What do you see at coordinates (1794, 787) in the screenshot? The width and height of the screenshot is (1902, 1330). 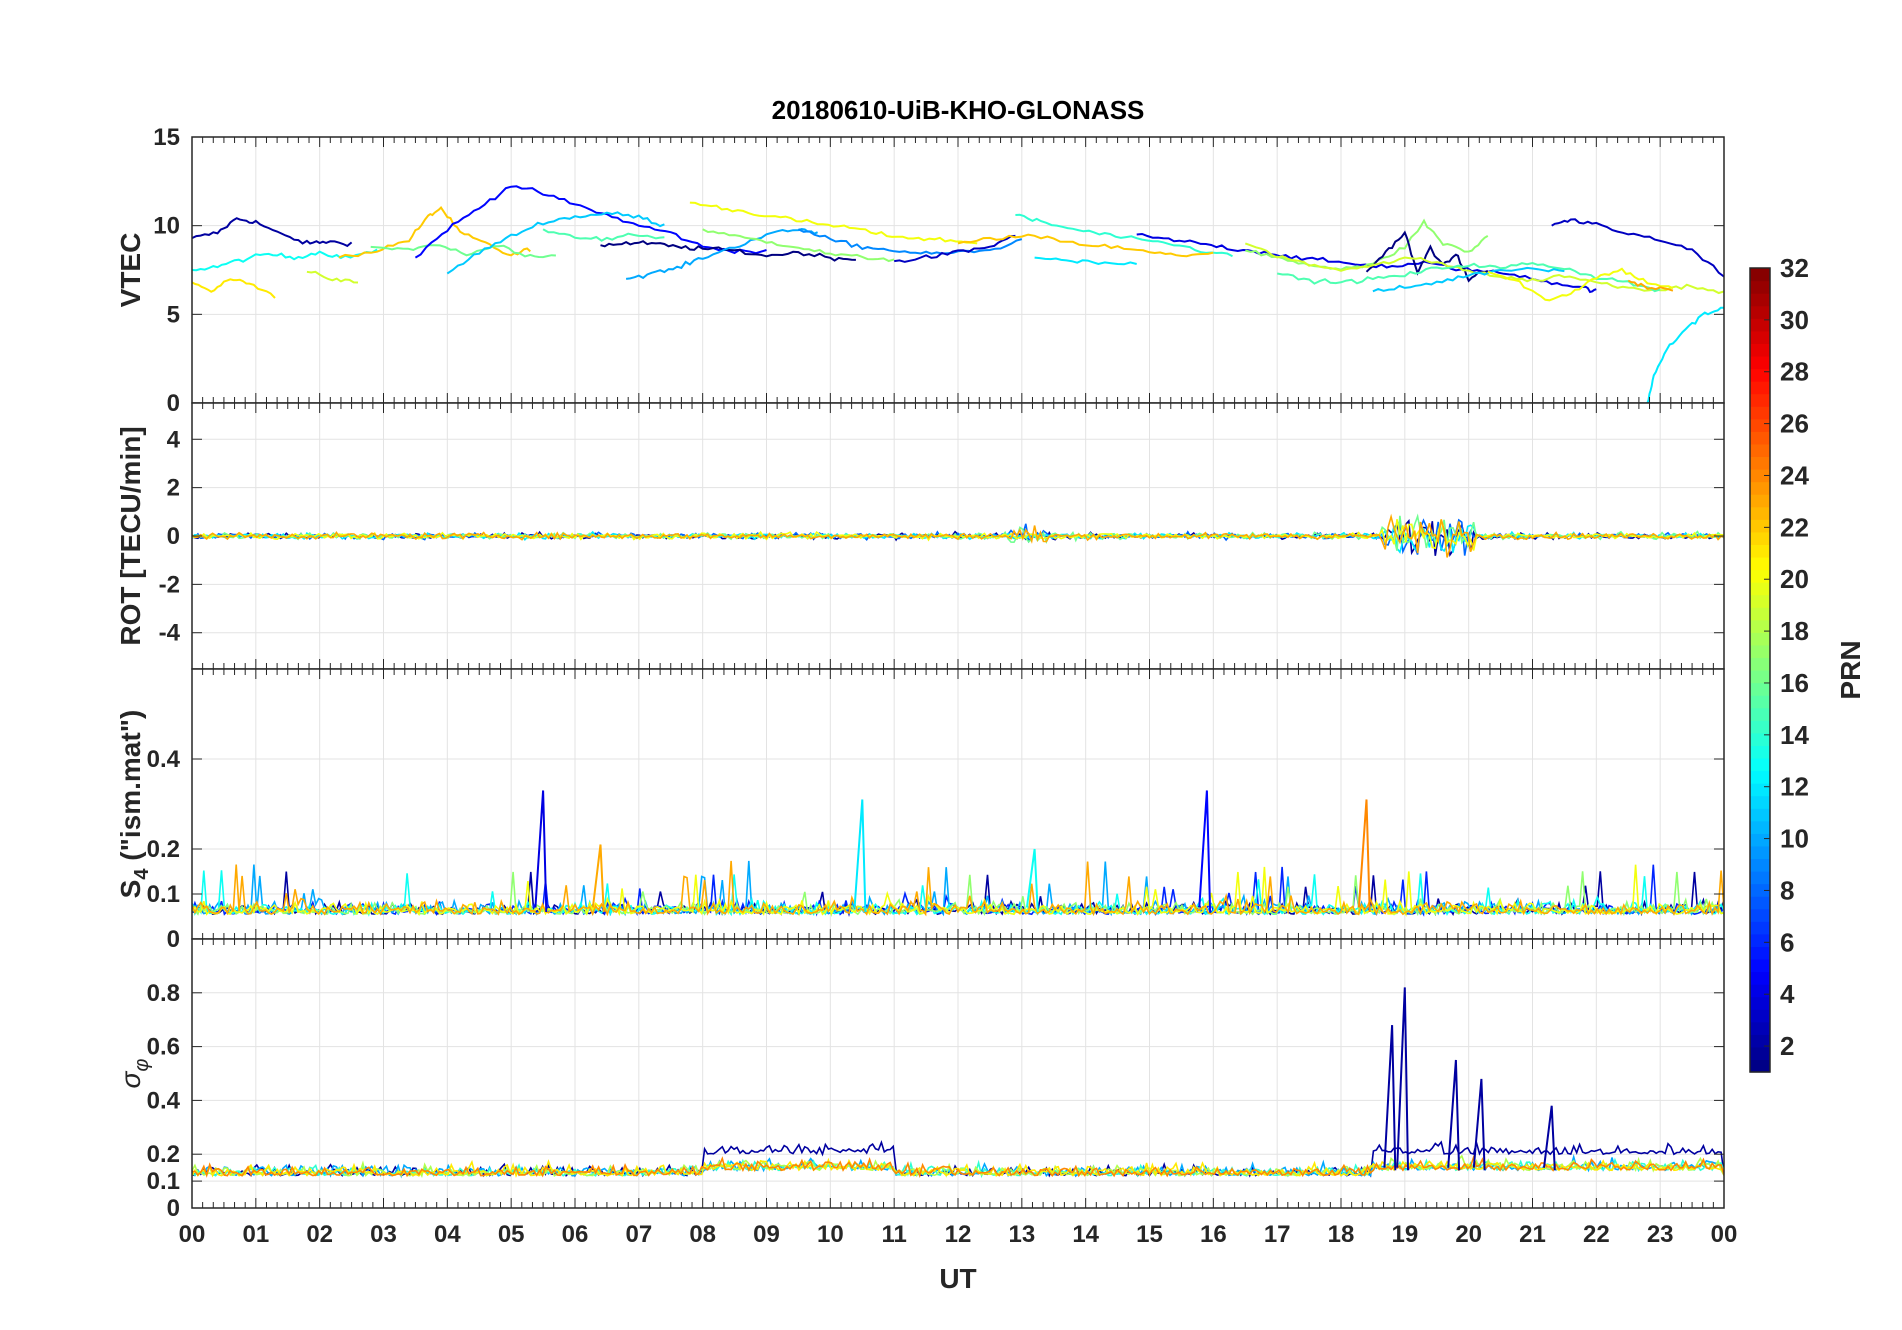 I see `colorbar-tick-label: 12` at bounding box center [1794, 787].